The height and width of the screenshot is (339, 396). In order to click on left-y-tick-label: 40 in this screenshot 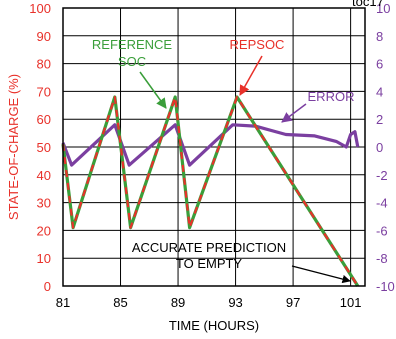, I will do `click(44, 175)`.